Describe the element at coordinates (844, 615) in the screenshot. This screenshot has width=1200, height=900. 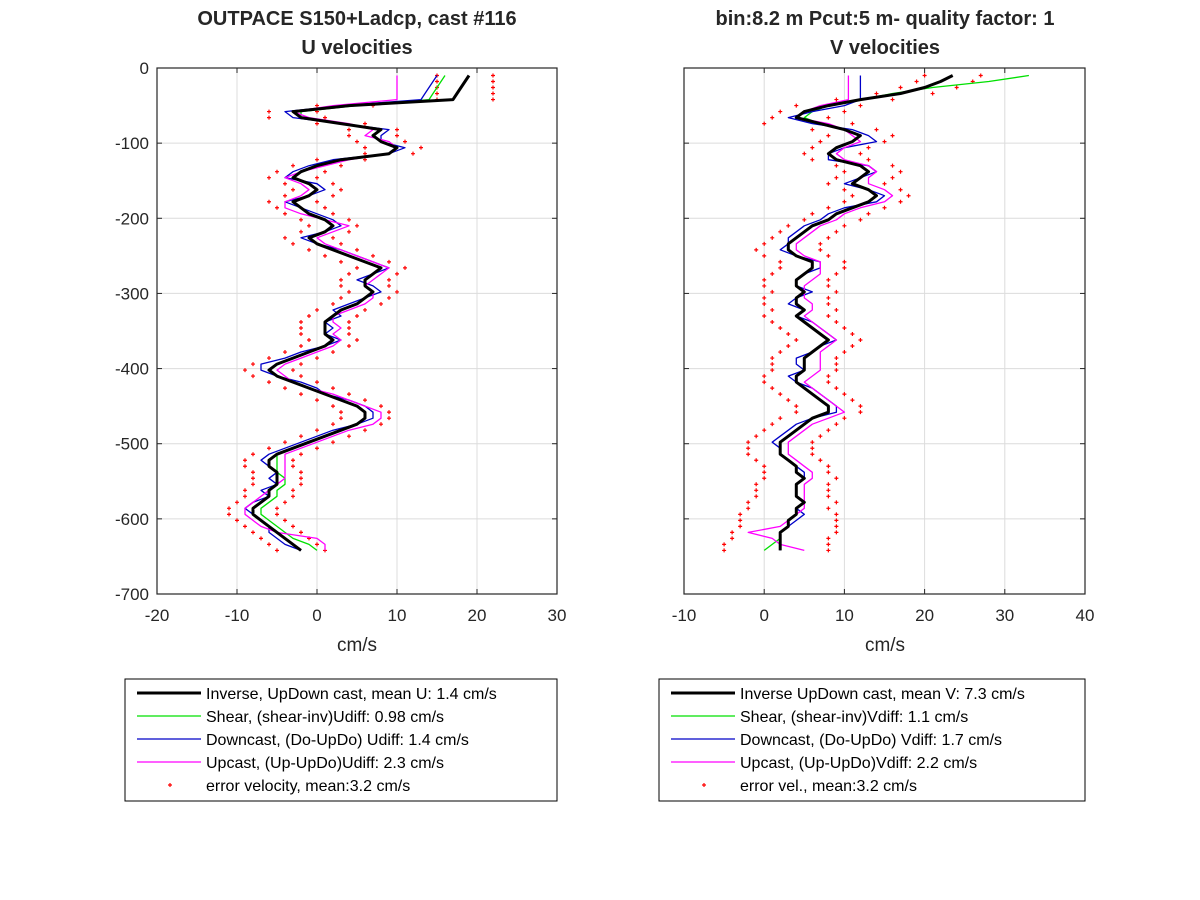
I see `v-xtick-label: 10` at that location.